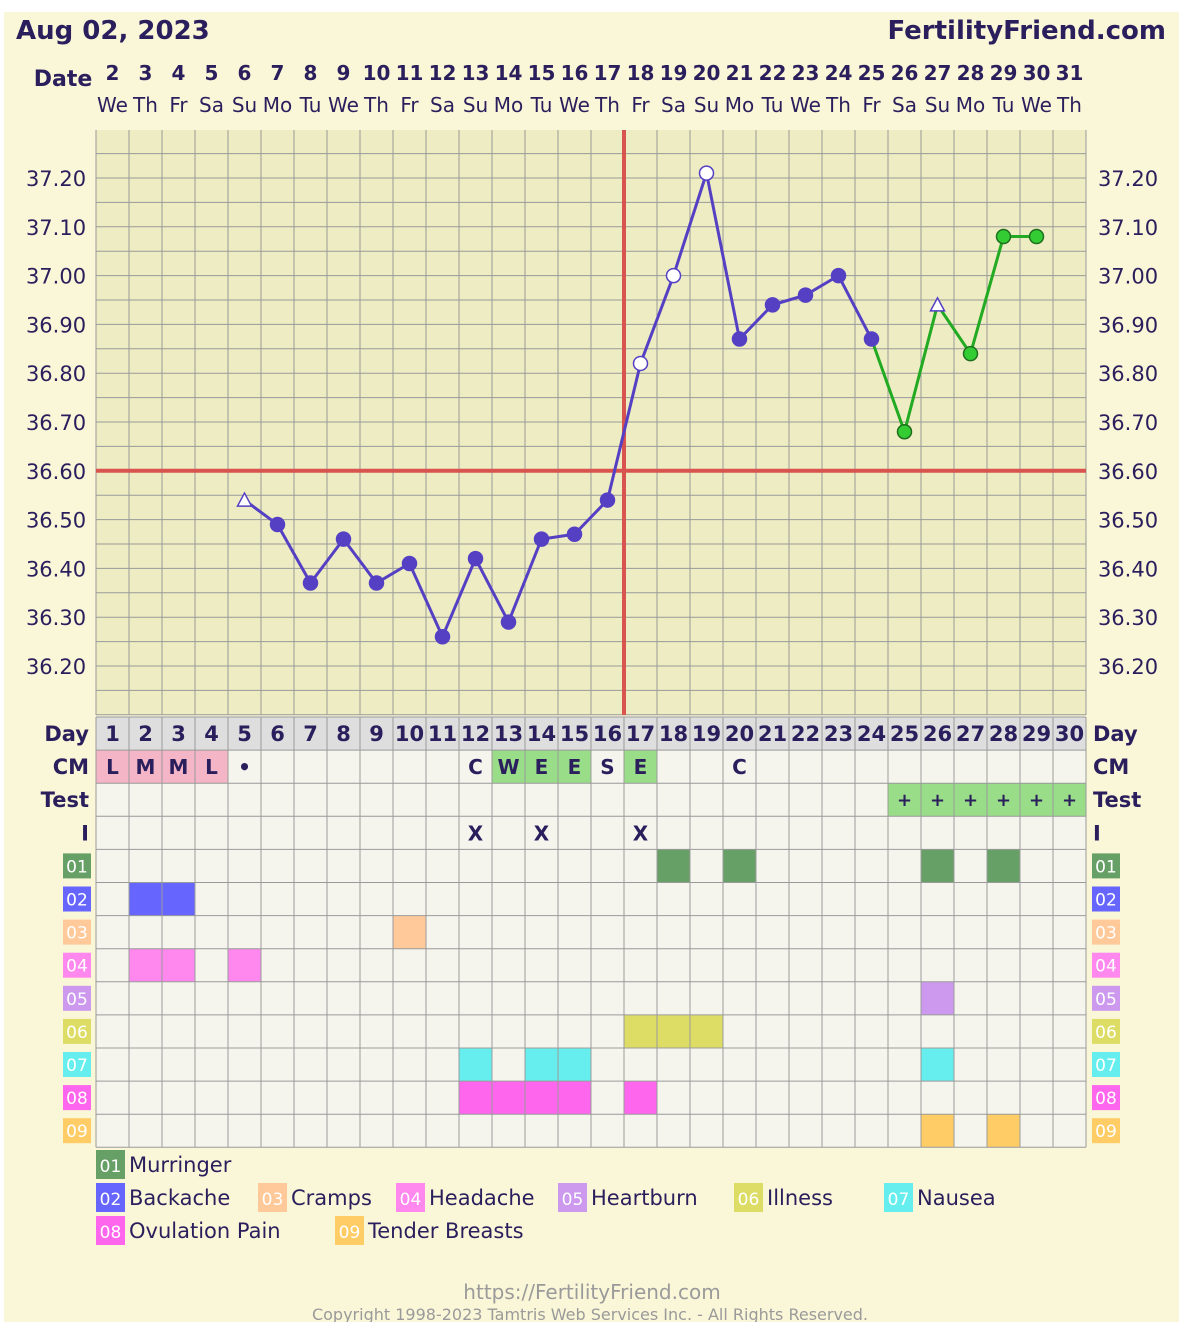 This screenshot has height=1327, width=1179. Describe the element at coordinates (244, 734) in the screenshot. I see `cycle-day-label: 5` at that location.